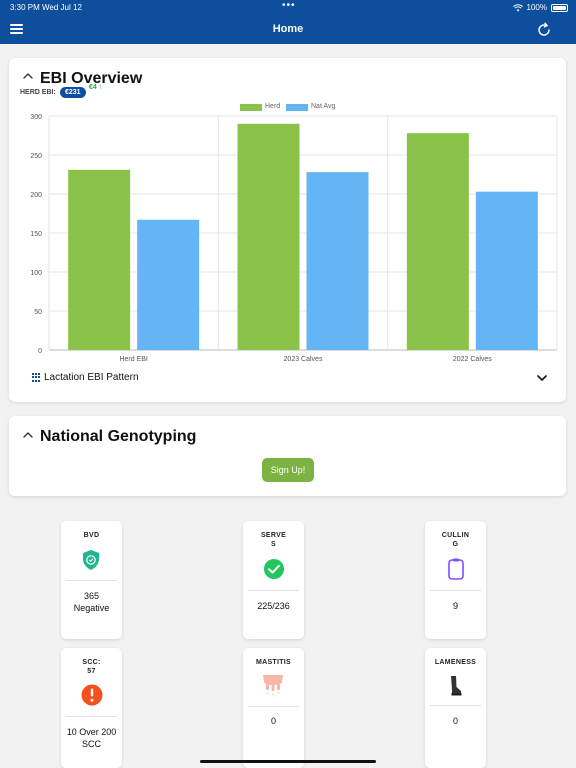 Image resolution: width=576 pixels, height=768 pixels. What do you see at coordinates (273, 662) in the screenshot?
I see `tile-label: MASTITIS` at bounding box center [273, 662].